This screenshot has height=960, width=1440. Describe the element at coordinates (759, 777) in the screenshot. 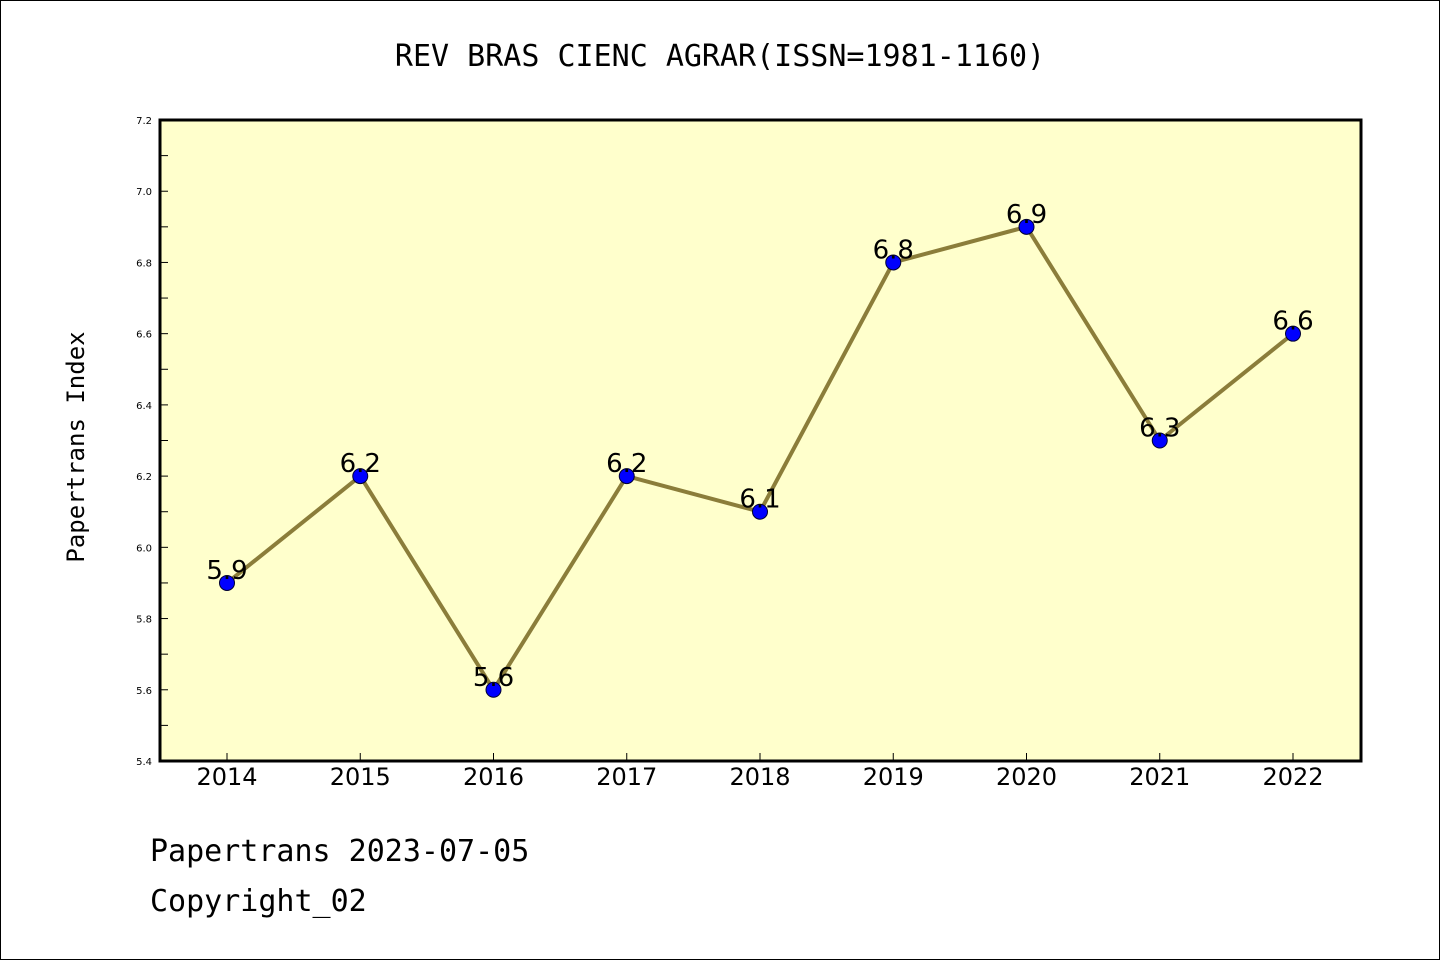

I see `x-tick-label: 2018` at that location.